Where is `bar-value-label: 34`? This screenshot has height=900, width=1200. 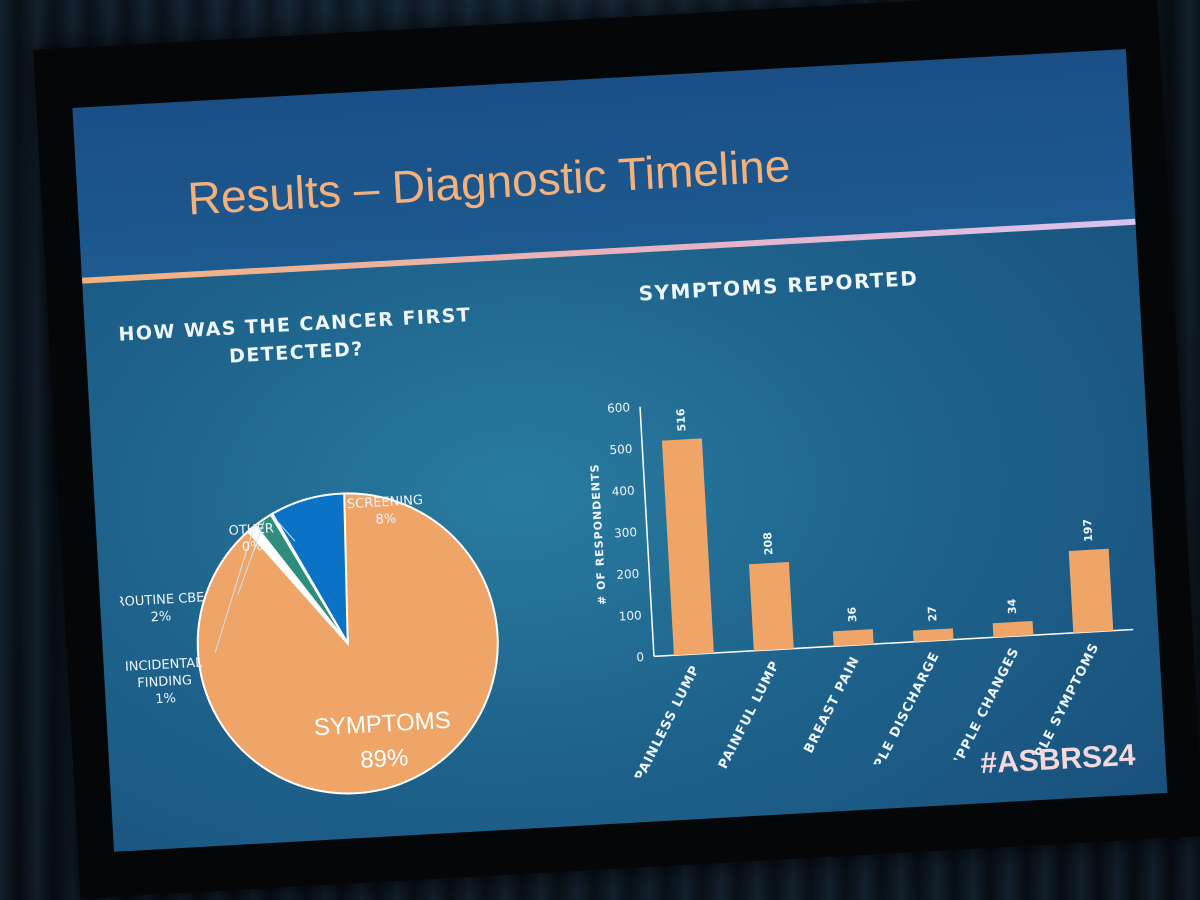
bar-value-label: 34 is located at coordinates (1012, 606).